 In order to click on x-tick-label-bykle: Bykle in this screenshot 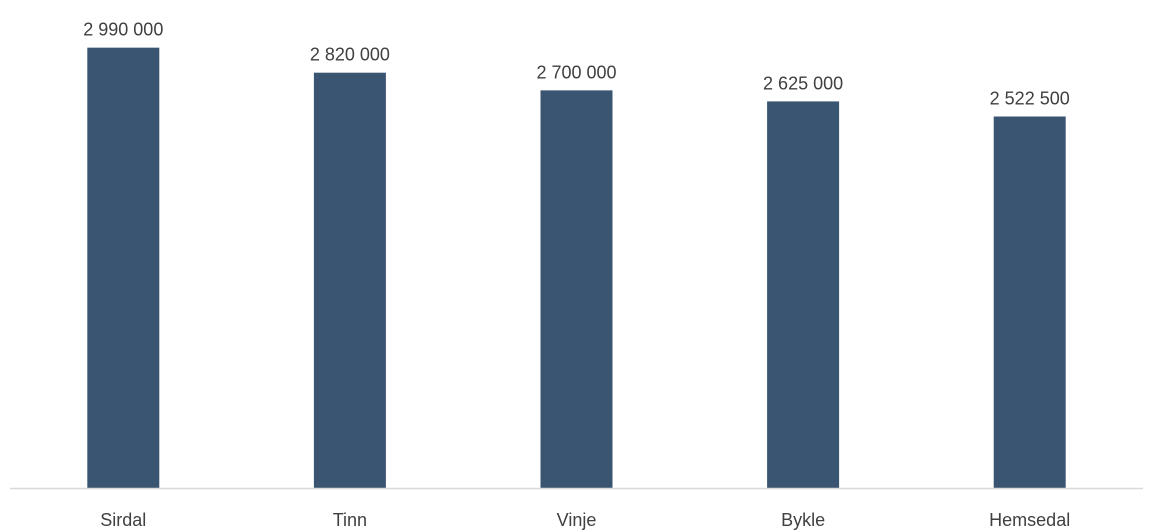, I will do `click(803, 520)`.